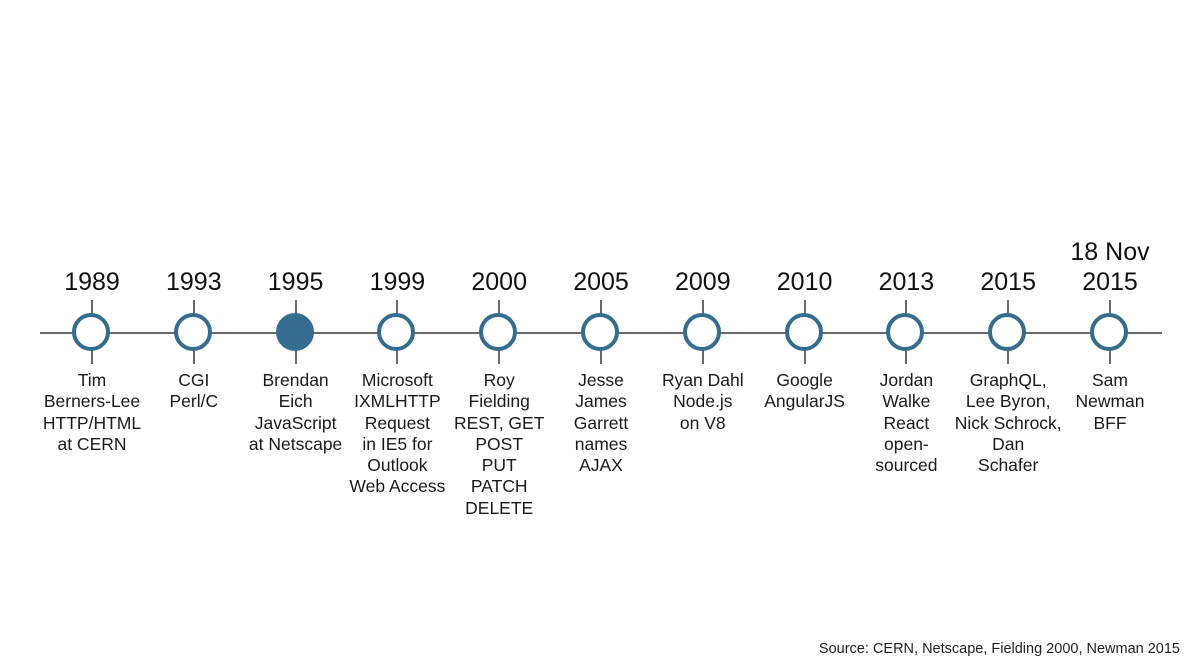 This screenshot has height=669, width=1200. Describe the element at coordinates (295, 282) in the screenshot. I see `event-year: 1995` at that location.